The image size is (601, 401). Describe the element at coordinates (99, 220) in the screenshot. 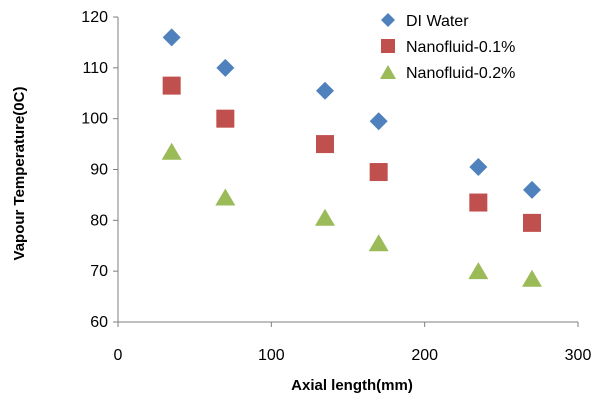

I see `y-tick-label: 80` at that location.